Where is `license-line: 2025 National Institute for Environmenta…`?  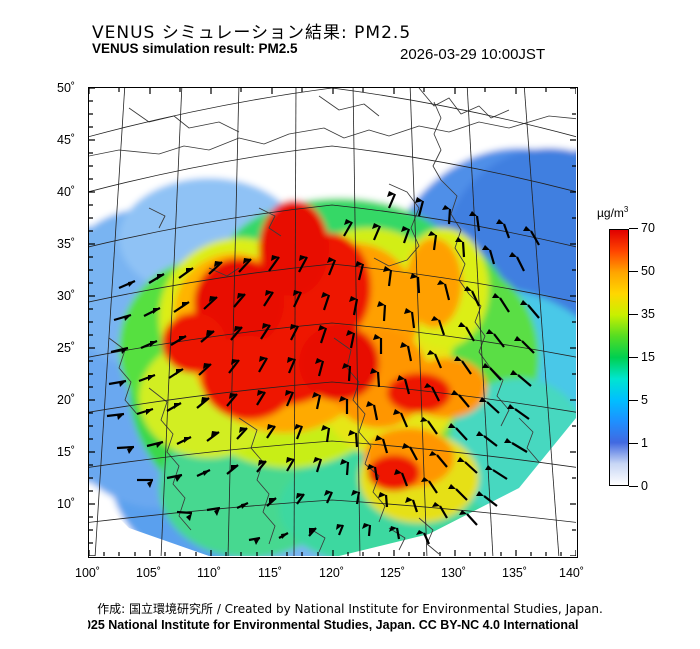
license-line: 2025 National Institute for Environmenta… is located at coordinates (333, 625).